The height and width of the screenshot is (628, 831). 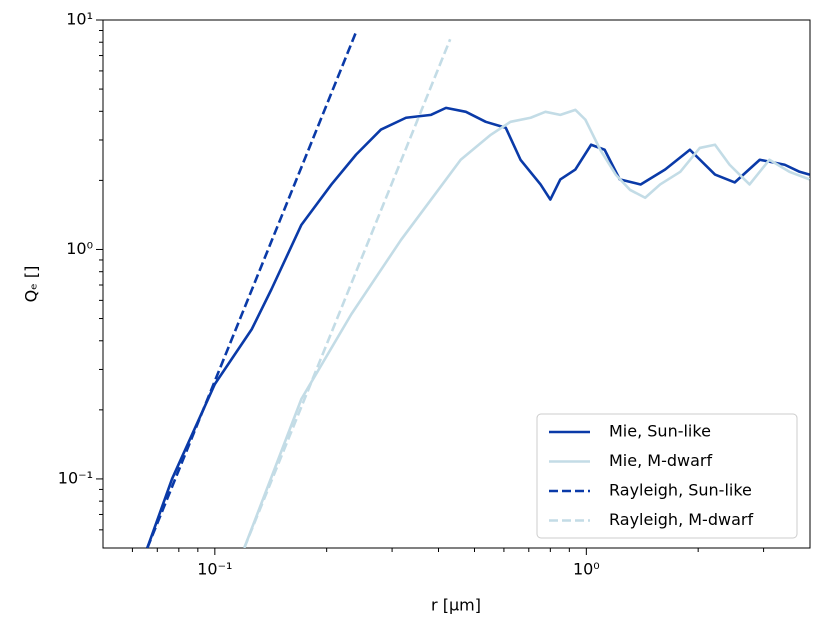 What do you see at coordinates (667, 476) in the screenshot?
I see `legend-box` at bounding box center [667, 476].